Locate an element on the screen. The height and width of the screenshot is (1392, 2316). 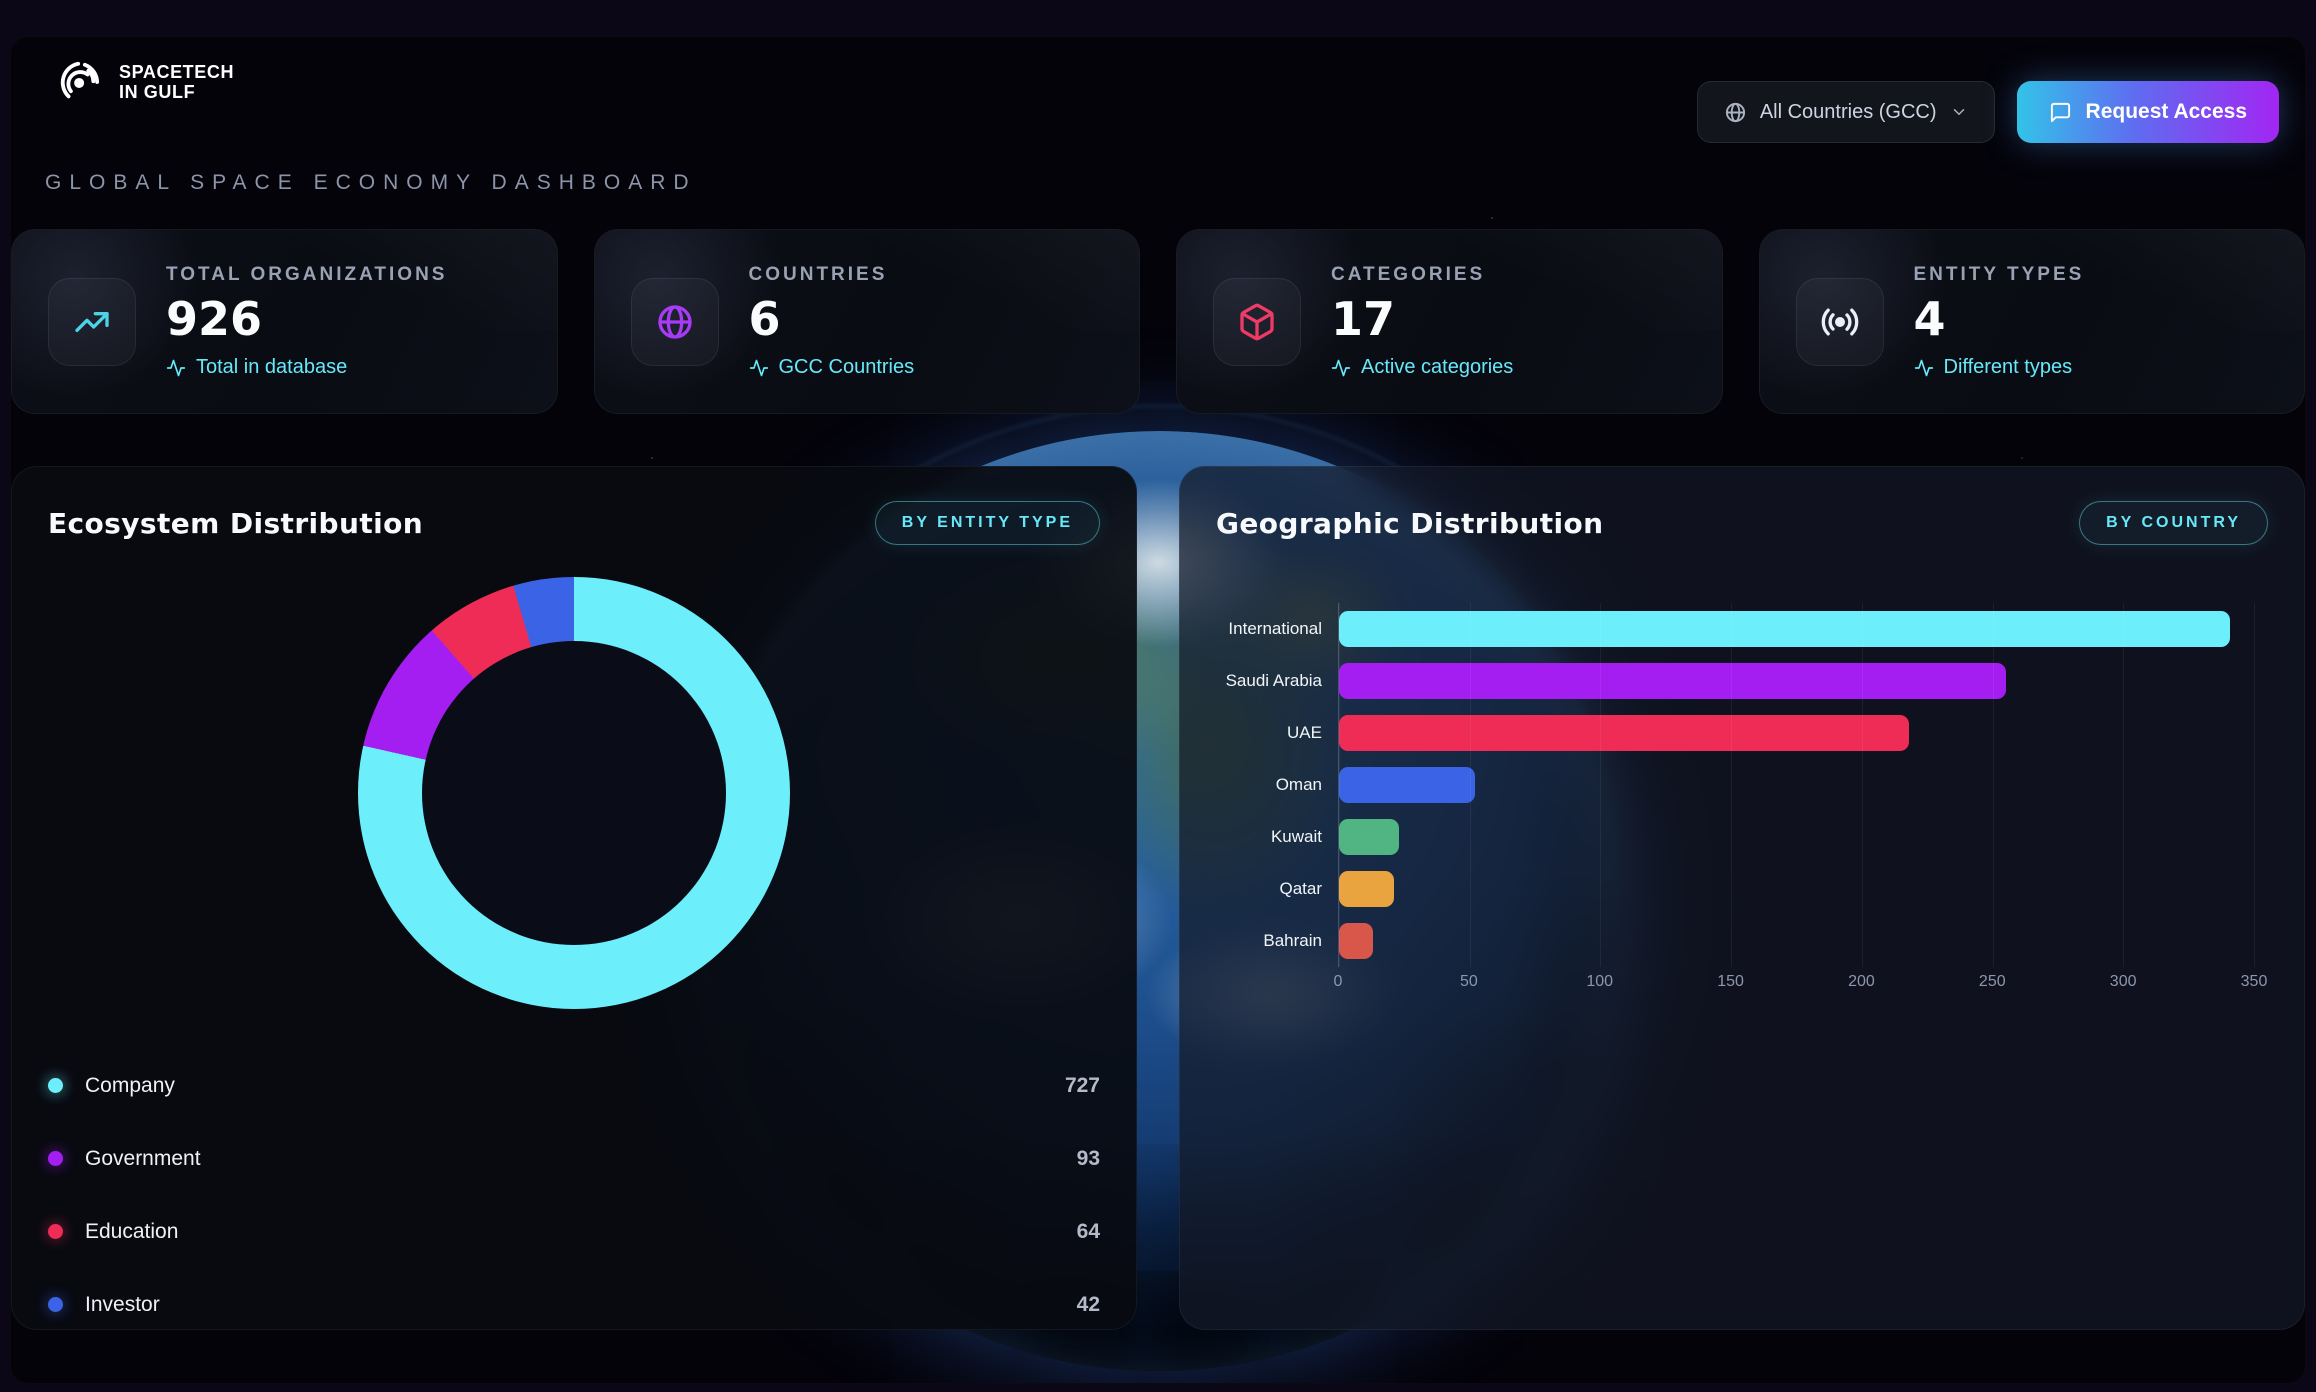
stat-label: COUNTRIES is located at coordinates (818, 274).